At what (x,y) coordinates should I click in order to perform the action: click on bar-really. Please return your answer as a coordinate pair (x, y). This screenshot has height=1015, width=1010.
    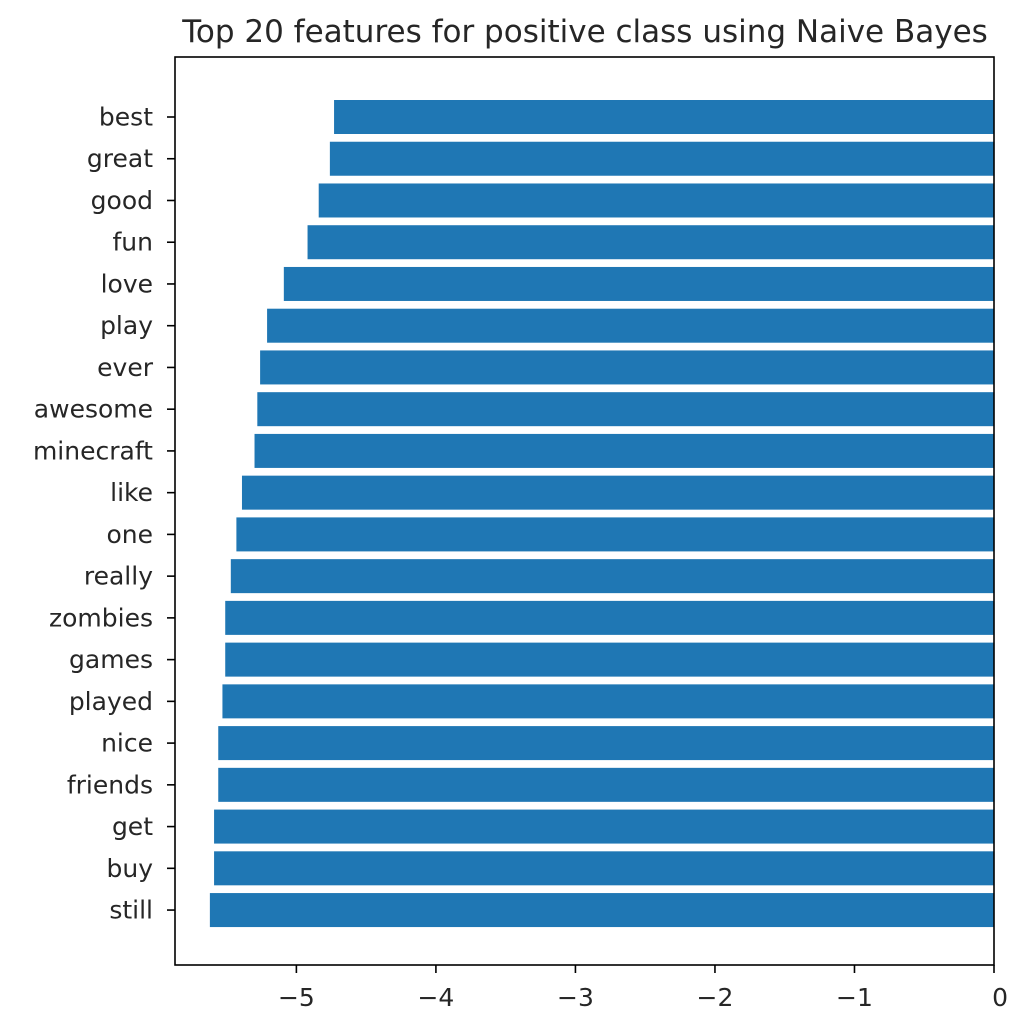
    Looking at the image, I should click on (612, 576).